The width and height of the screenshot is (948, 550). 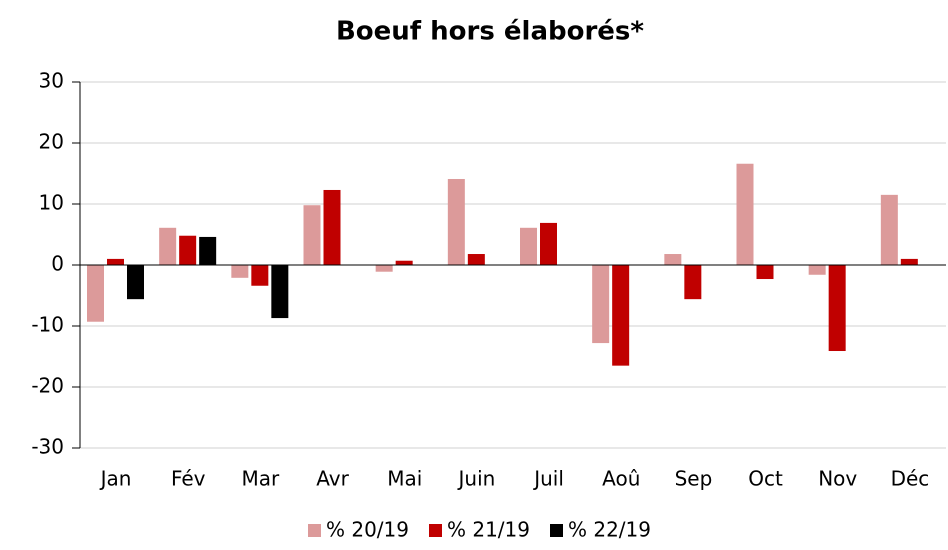 I want to click on y-tick-label: -30, so click(x=47, y=447).